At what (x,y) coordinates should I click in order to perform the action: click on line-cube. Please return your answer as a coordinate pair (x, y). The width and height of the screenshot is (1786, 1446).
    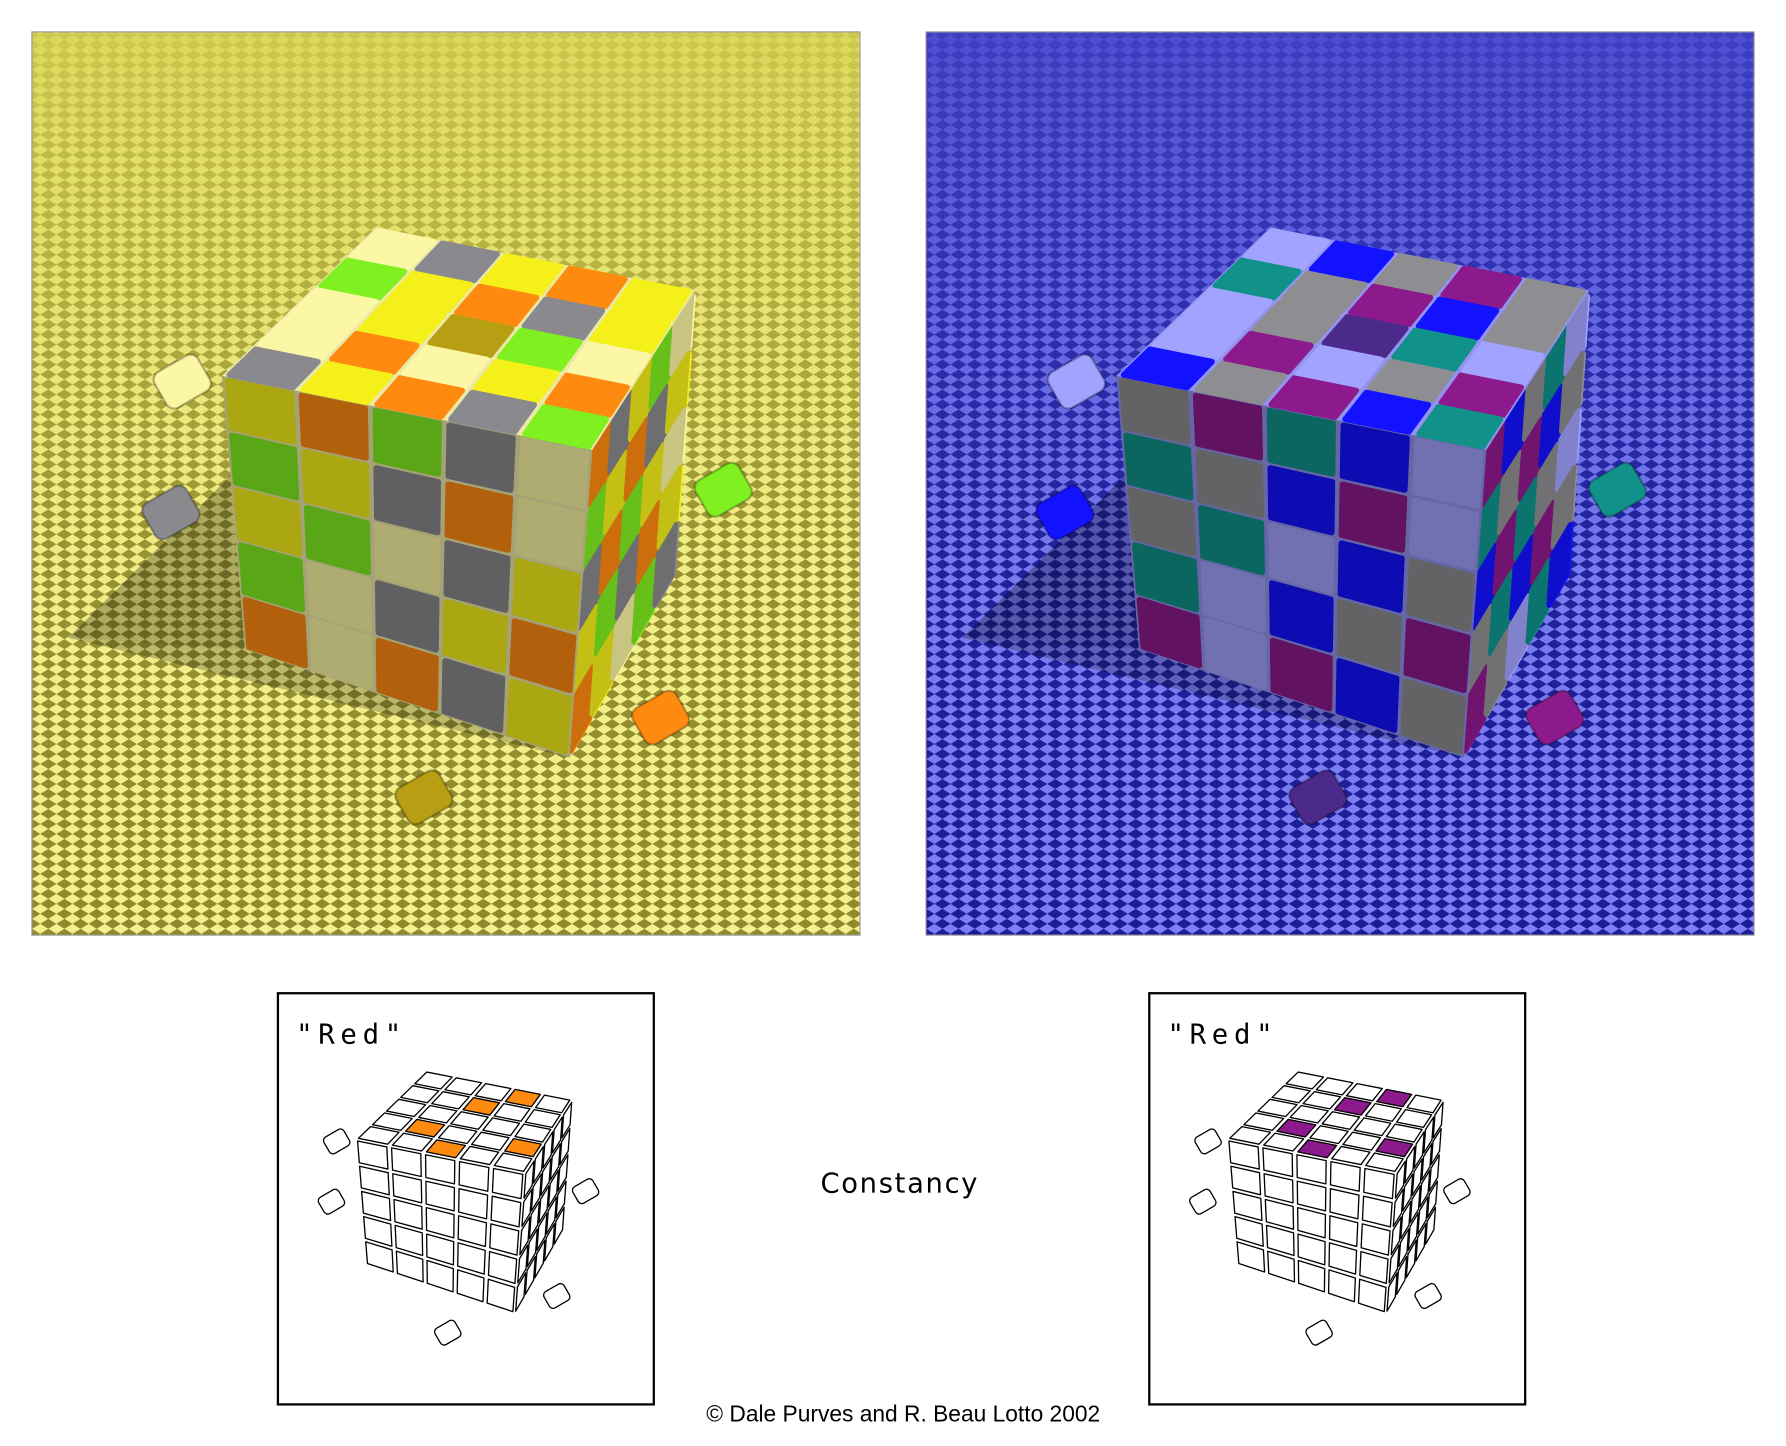
    Looking at the image, I should click on (458, 1208).